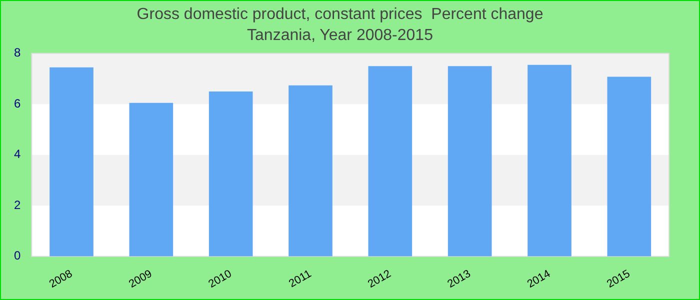 The height and width of the screenshot is (300, 700). I want to click on y-tick-label: 2, so click(17, 205).